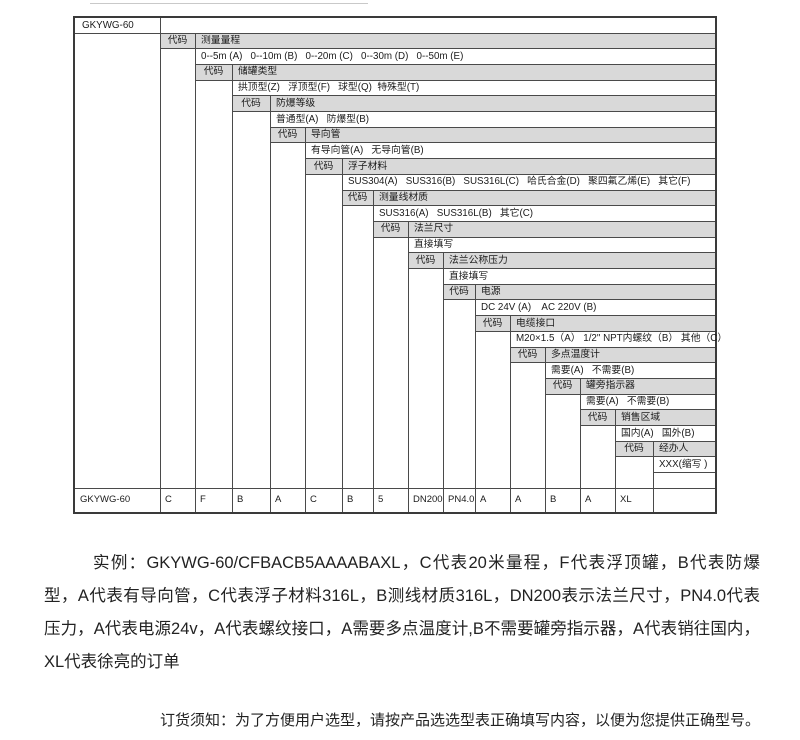 The width and height of the screenshot is (800, 740). Describe the element at coordinates (634, 449) in the screenshot. I see `level-14-code-label: 代码` at that location.